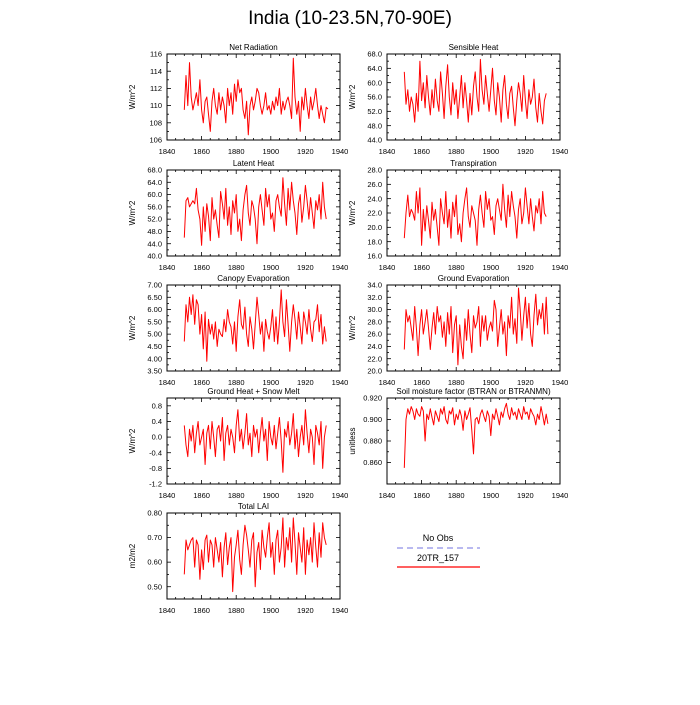  Describe the element at coordinates (154, 297) in the screenshot. I see `y-tick-label: 6.50` at that location.